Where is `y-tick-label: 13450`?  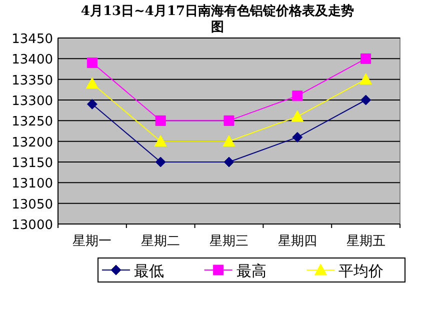
y-tick-label: 13450 is located at coordinates (32, 39).